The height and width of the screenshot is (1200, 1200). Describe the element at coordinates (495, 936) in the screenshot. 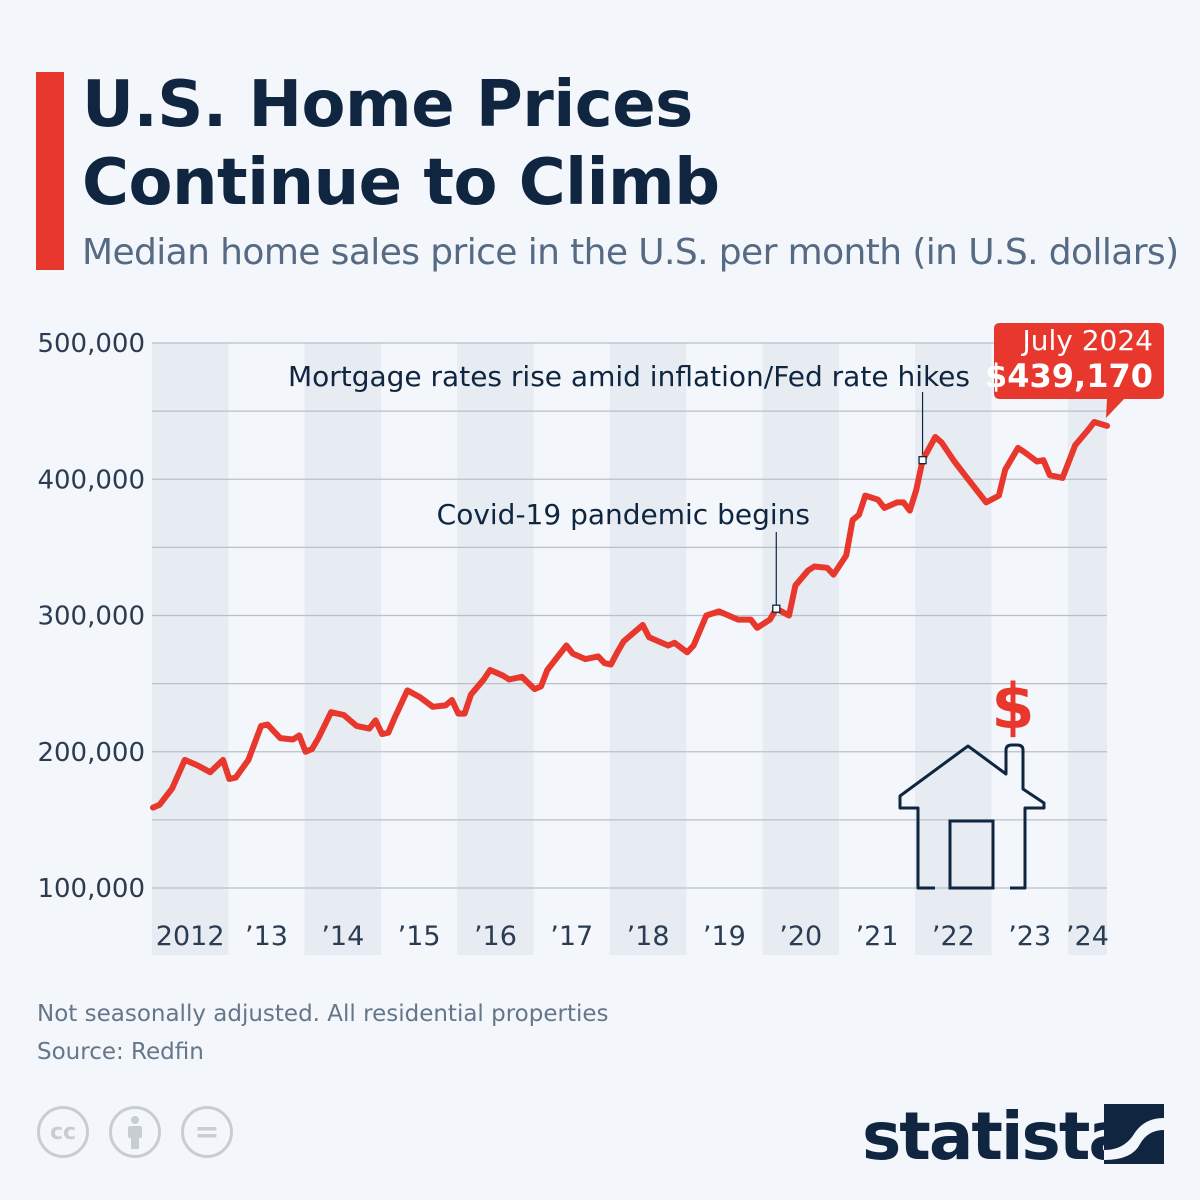

I see `x-tick-label: ’16` at that location.